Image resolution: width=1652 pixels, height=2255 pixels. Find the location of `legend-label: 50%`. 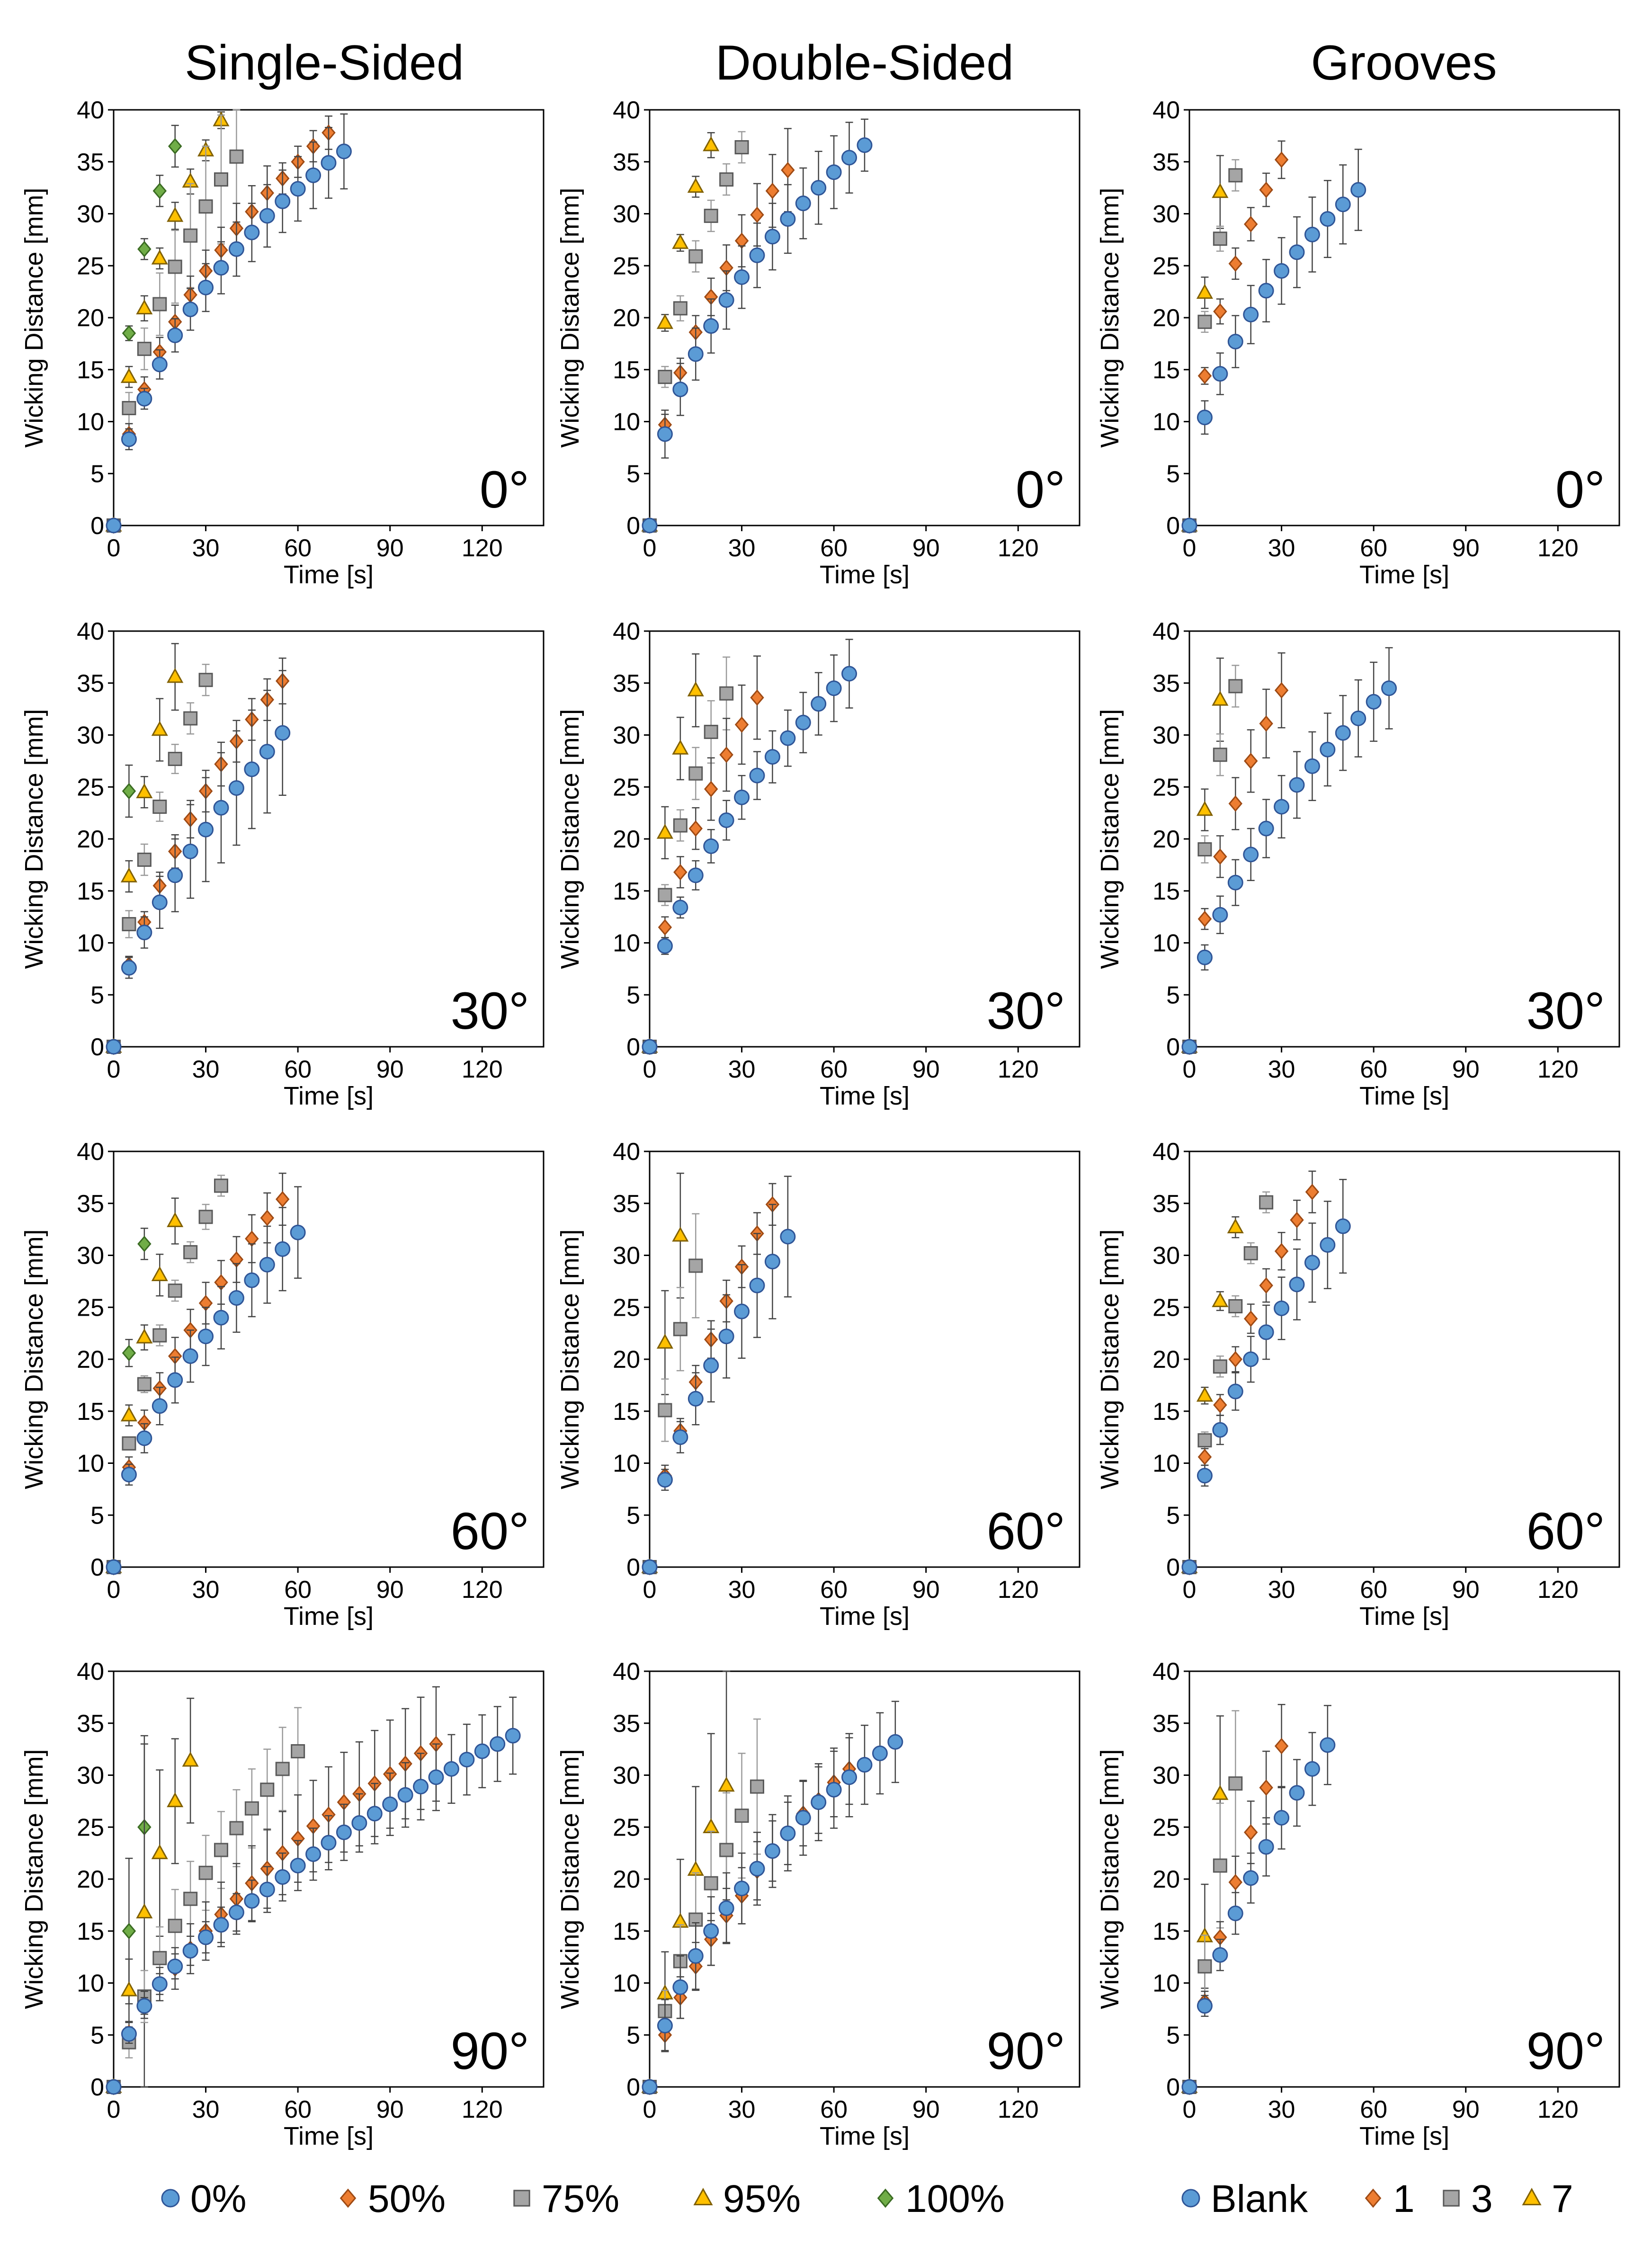

legend-label: 50% is located at coordinates (407, 2198).